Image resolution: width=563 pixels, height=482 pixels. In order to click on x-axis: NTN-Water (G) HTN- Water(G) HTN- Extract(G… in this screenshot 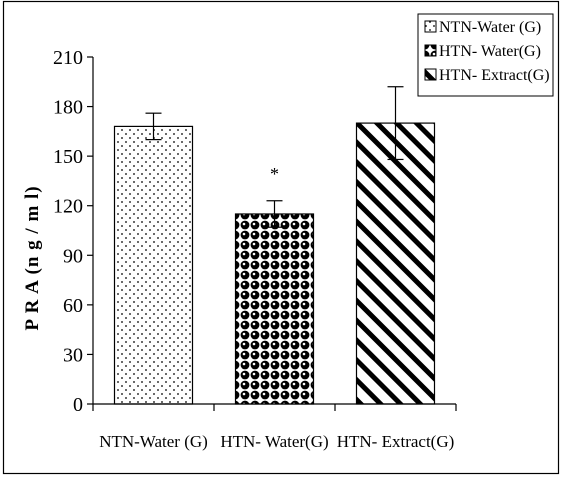, I will do `click(274, 427)`.